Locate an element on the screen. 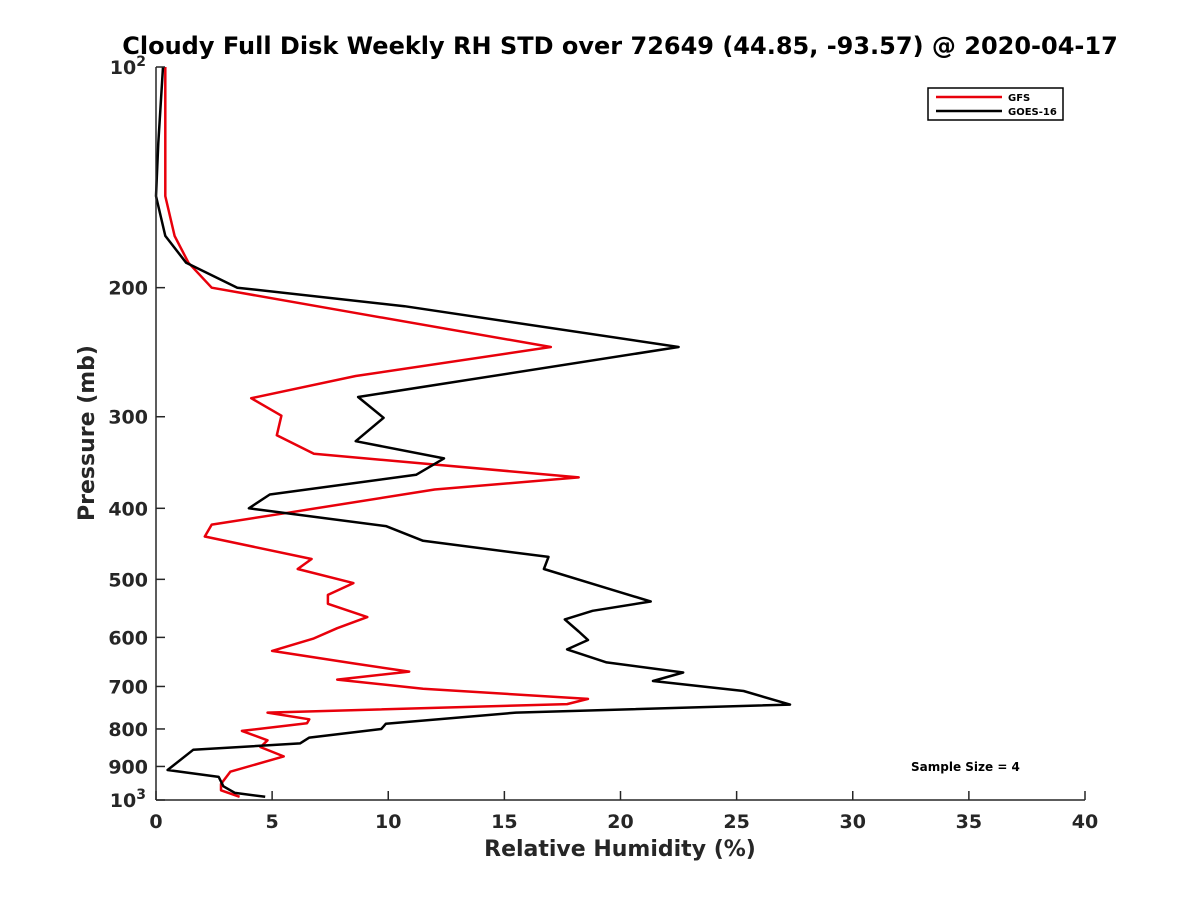 This screenshot has height=900, width=1200. y-tick-label: 800 is located at coordinates (128, 730).